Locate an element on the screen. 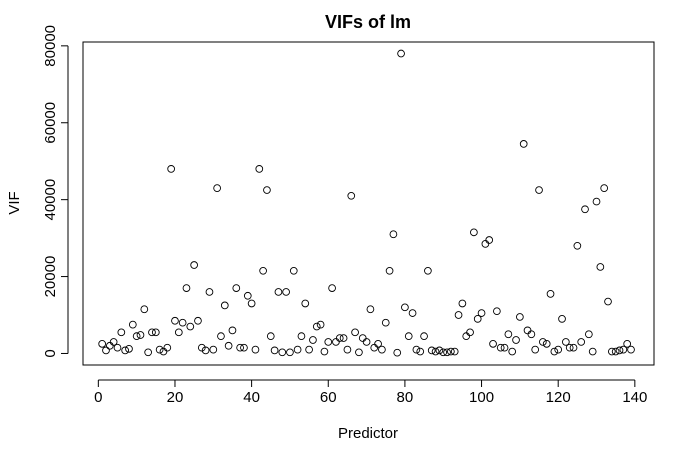 This screenshot has width=696, height=464. y-axis: 0 20000 40000 60000 80000 is located at coordinates (55, 191).